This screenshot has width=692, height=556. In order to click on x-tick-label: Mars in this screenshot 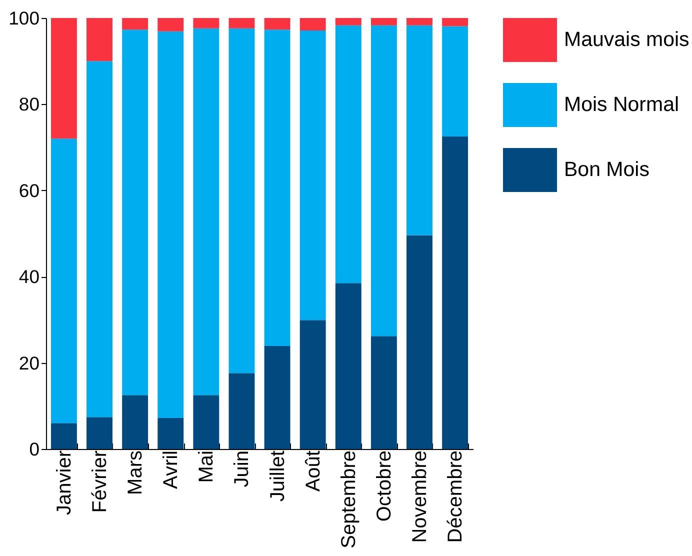, I will do `click(135, 472)`.